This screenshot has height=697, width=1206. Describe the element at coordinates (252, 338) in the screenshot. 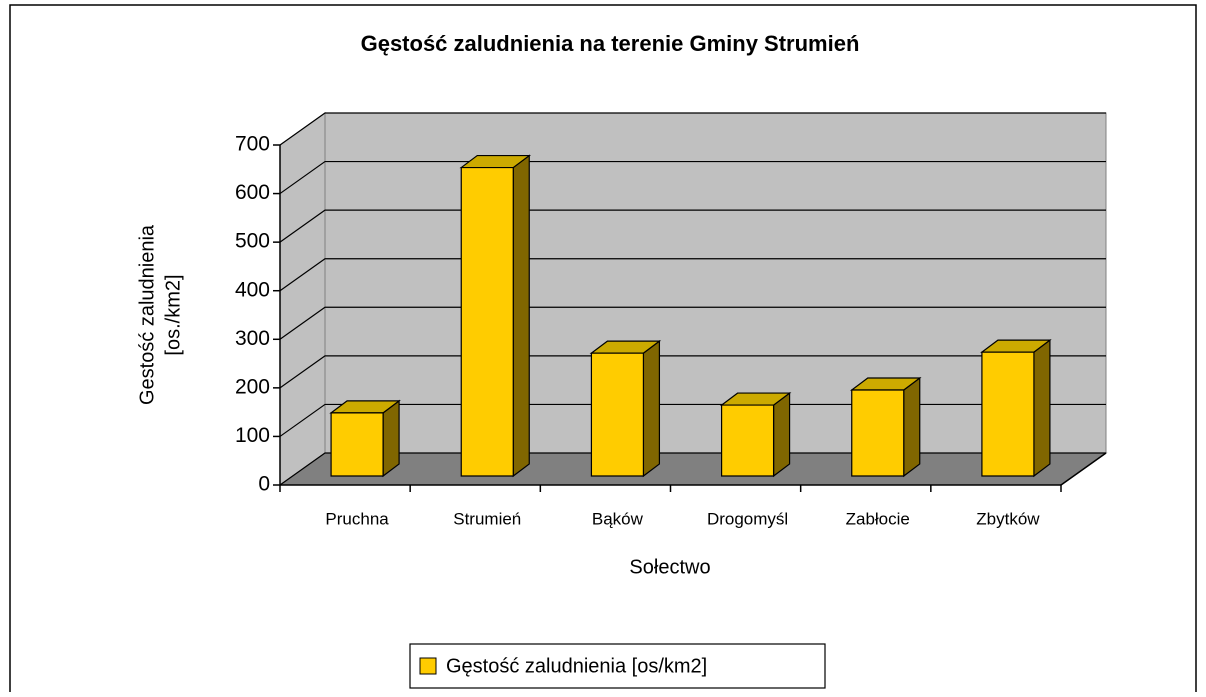

I see `y-tick-label: 300` at that location.